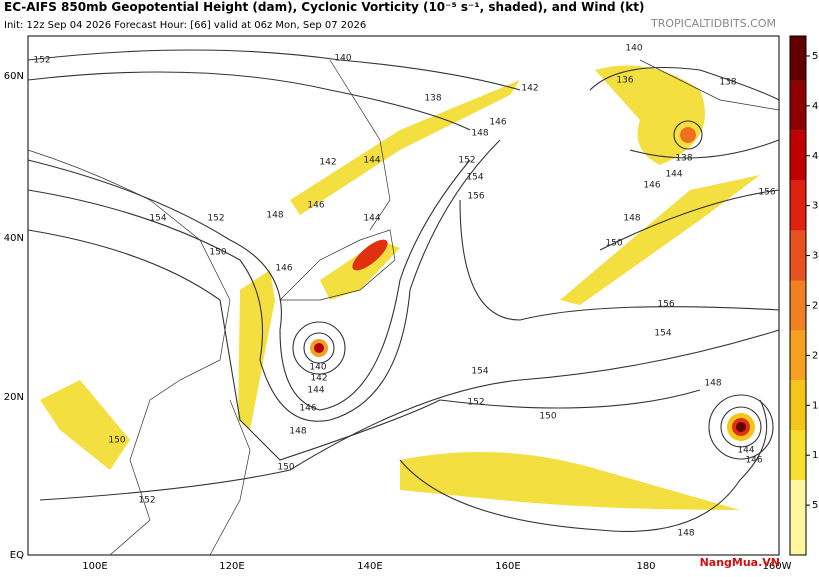 The height and width of the screenshot is (577, 819). I want to click on lat-label: 20N, so click(14, 397).